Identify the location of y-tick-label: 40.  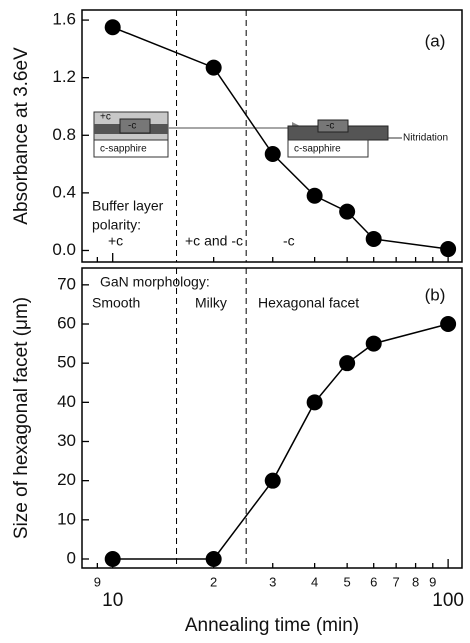
(66, 401).